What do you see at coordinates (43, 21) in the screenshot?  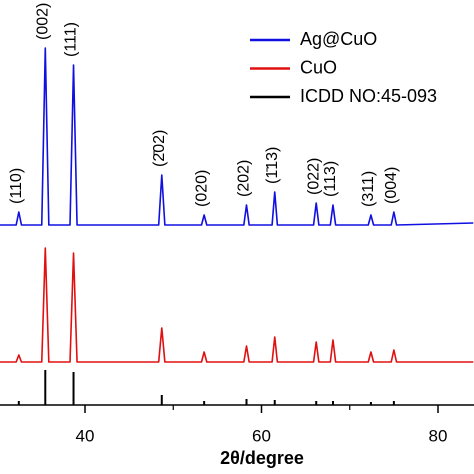 I see `peak-label: (002)` at bounding box center [43, 21].